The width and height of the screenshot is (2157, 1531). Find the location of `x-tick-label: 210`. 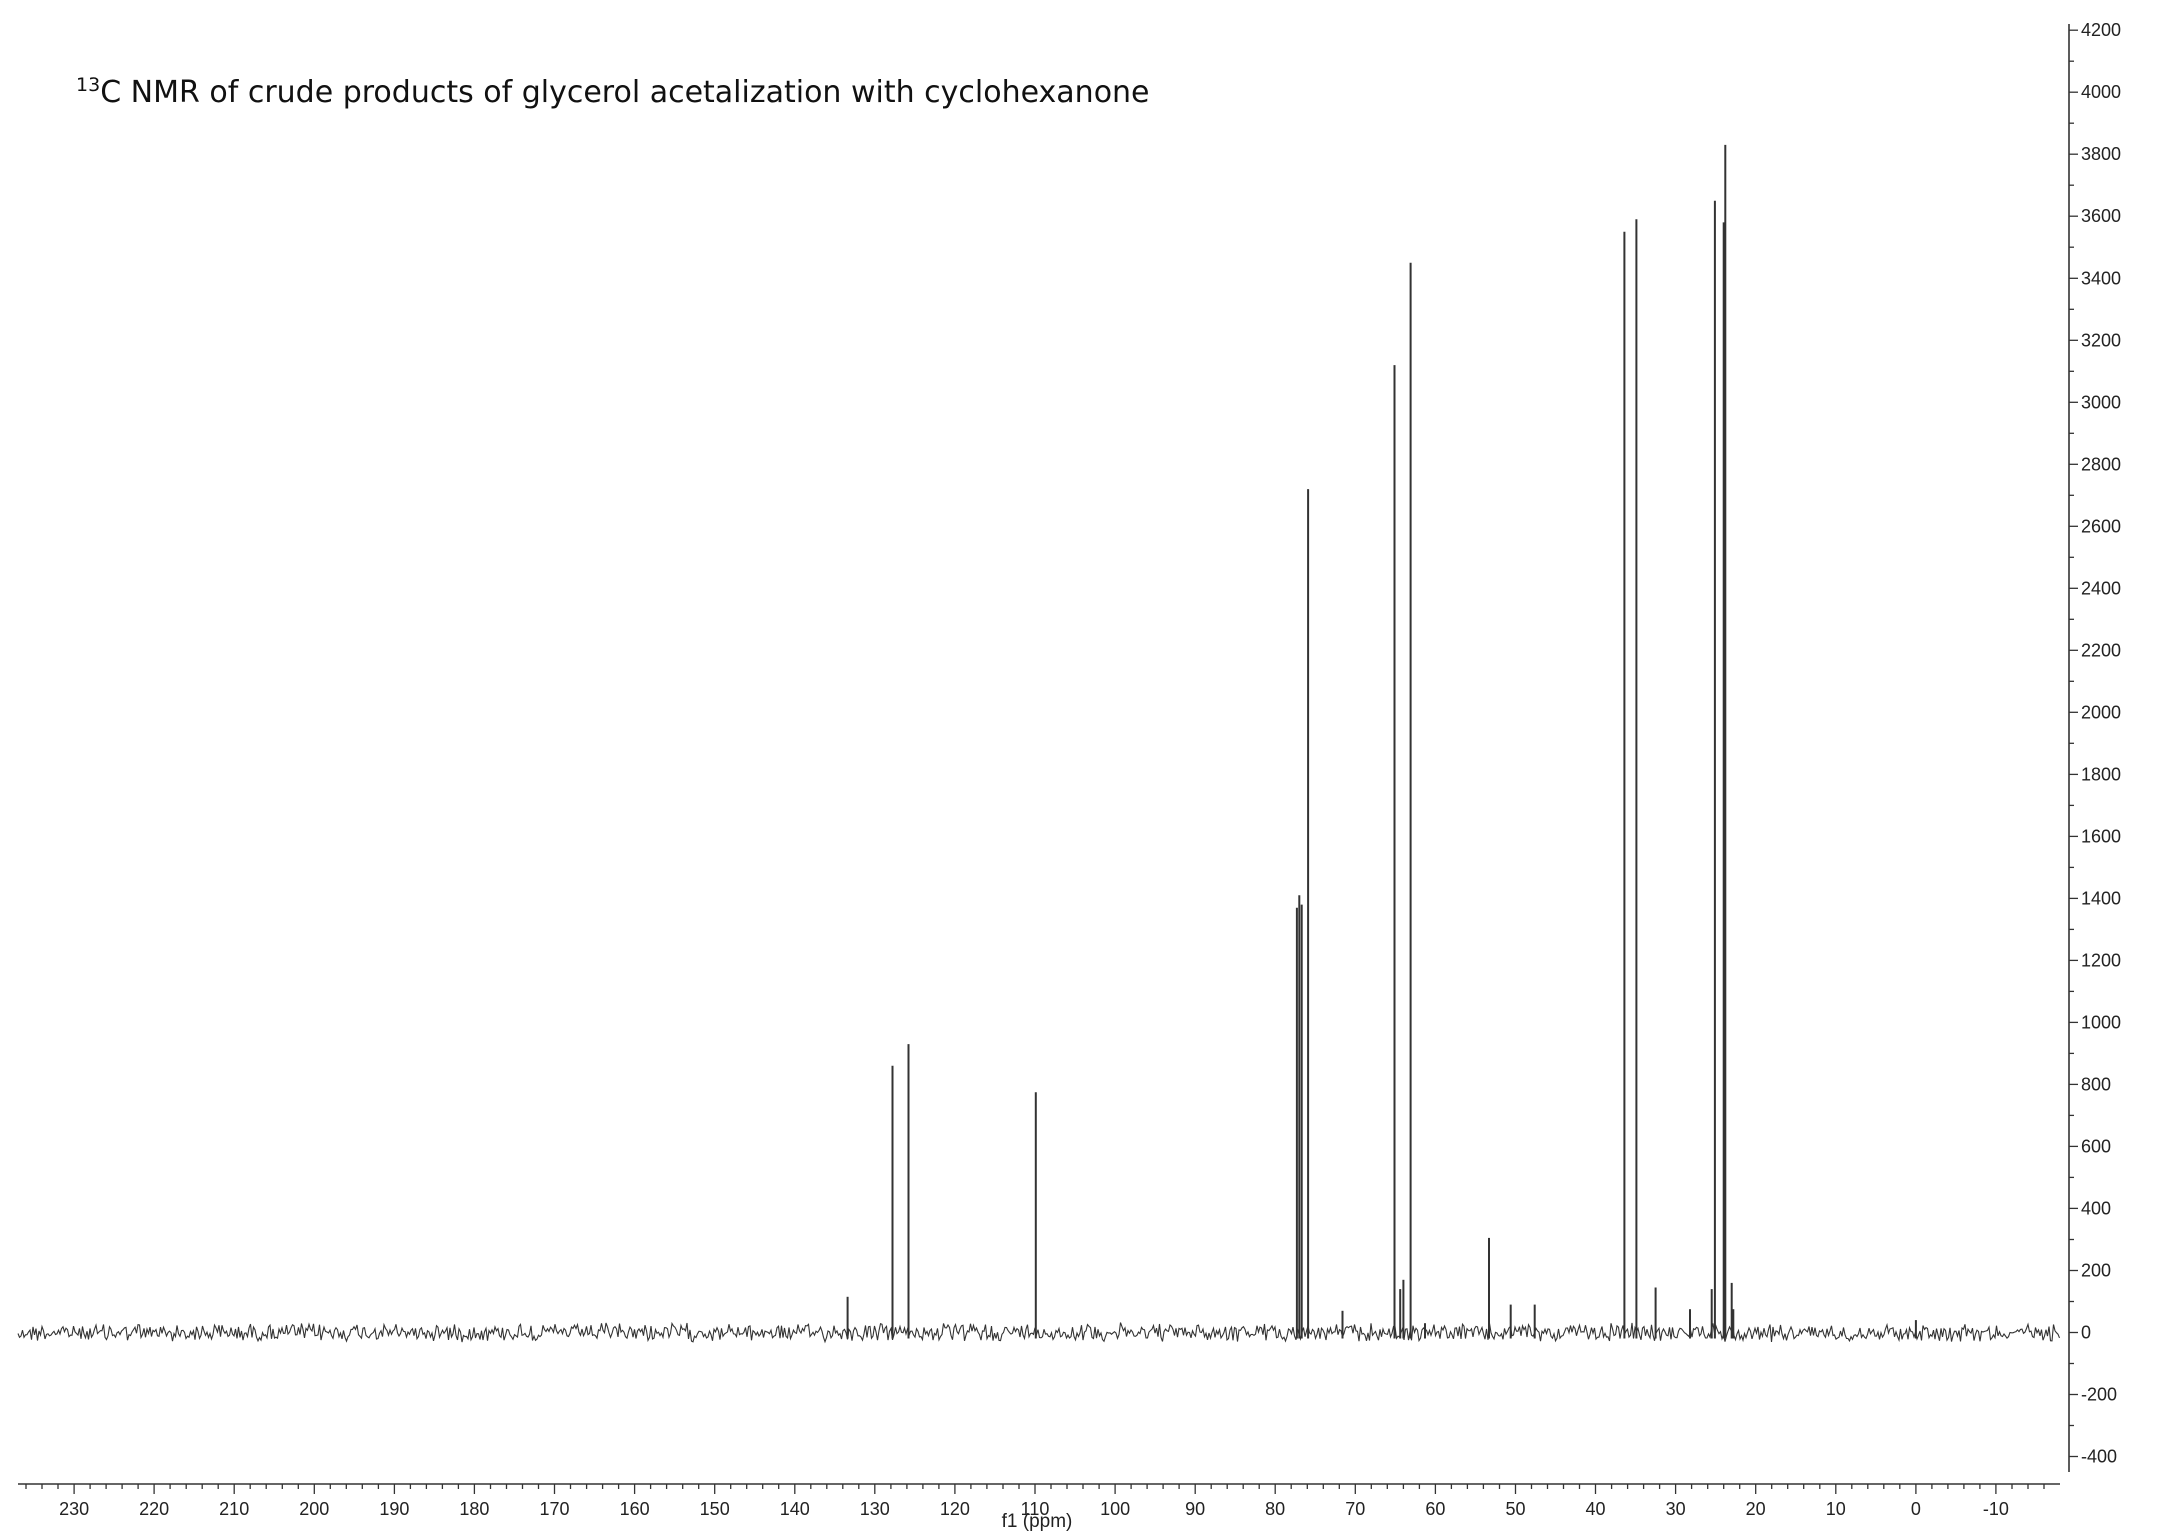

x-tick-label: 210 is located at coordinates (234, 1509).